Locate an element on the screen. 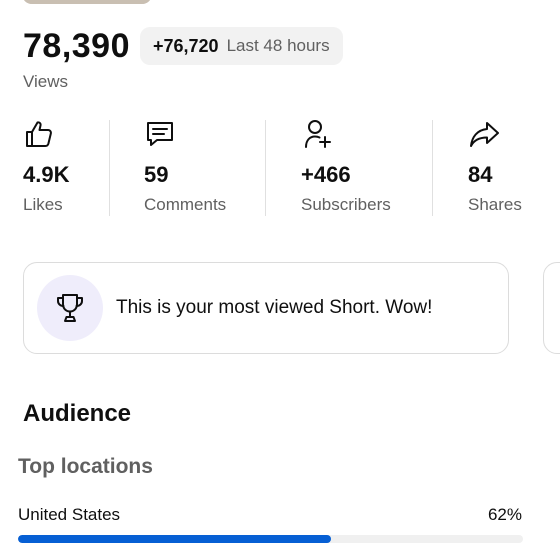 The width and height of the screenshot is (560, 560). stat-likes: 4.9K Likes is located at coordinates (46, 167).